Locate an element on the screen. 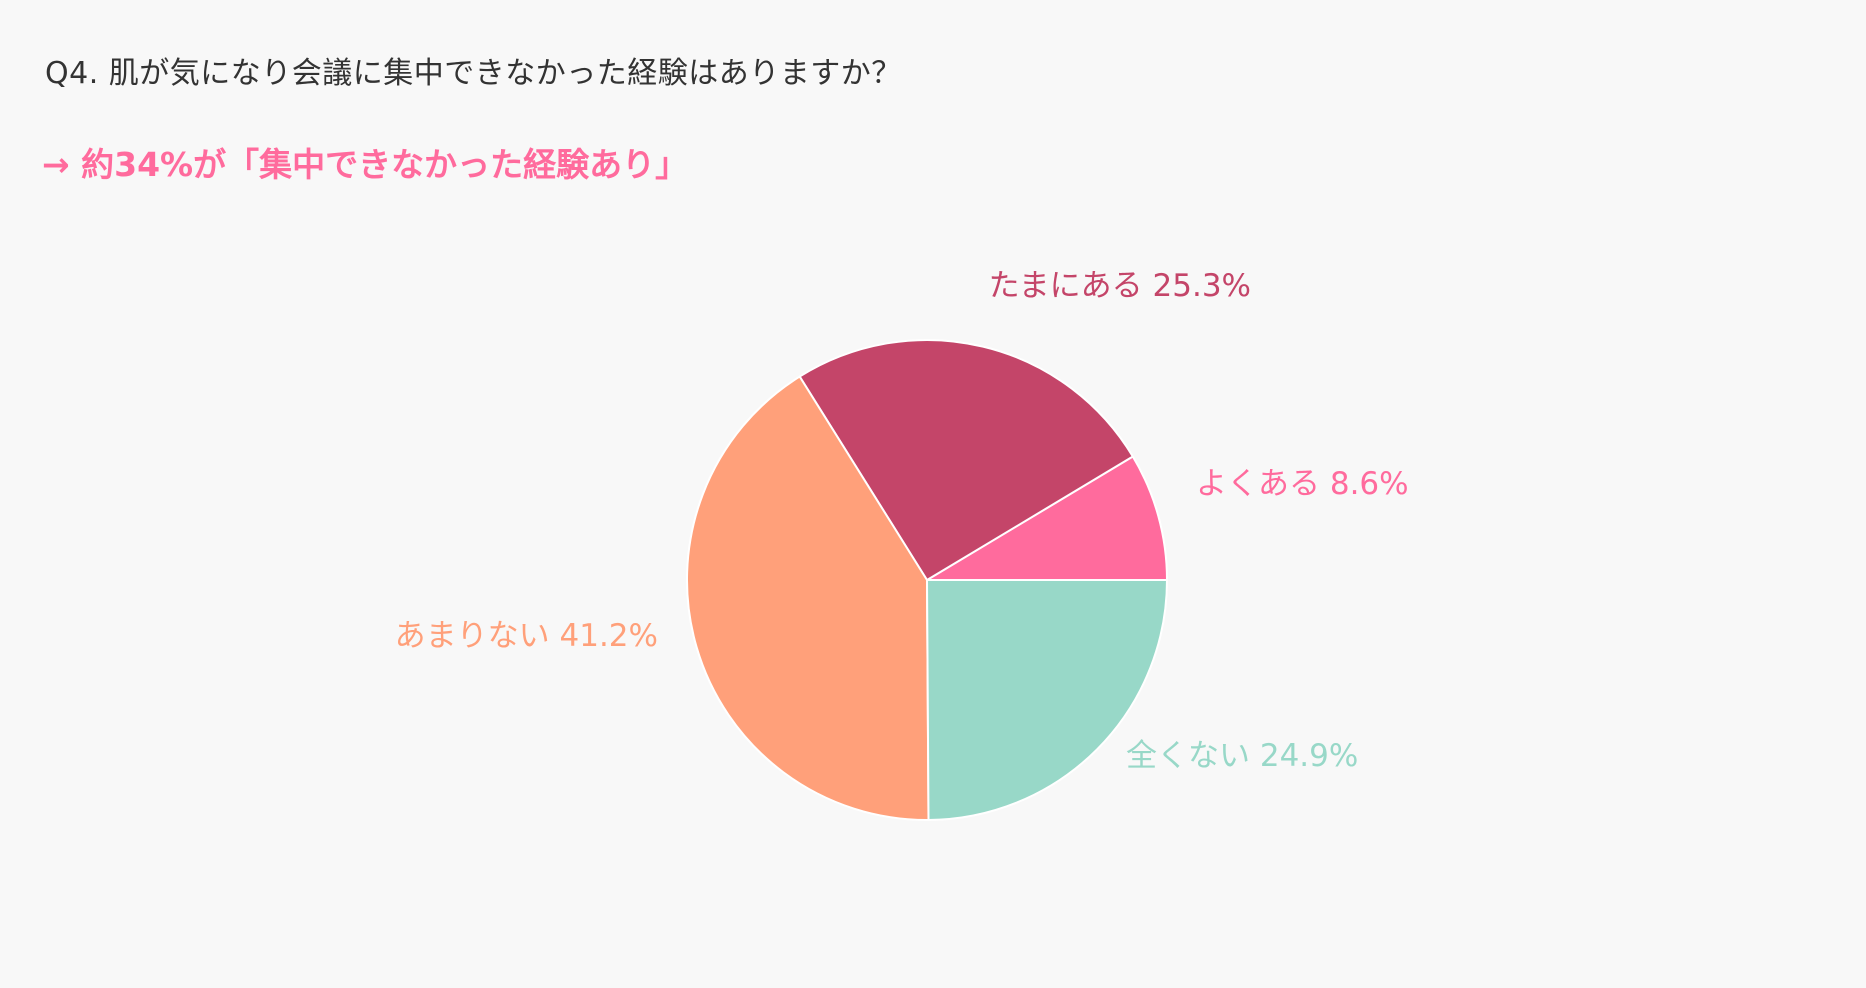  headline-summary: → 約34%が「集中できなかった経験あり」 is located at coordinates (365, 164).